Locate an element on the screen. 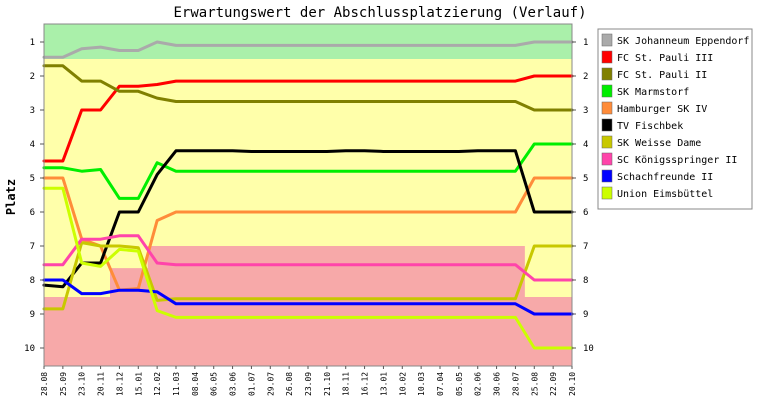  legend-label: Schachfreunde II is located at coordinates (665, 177).